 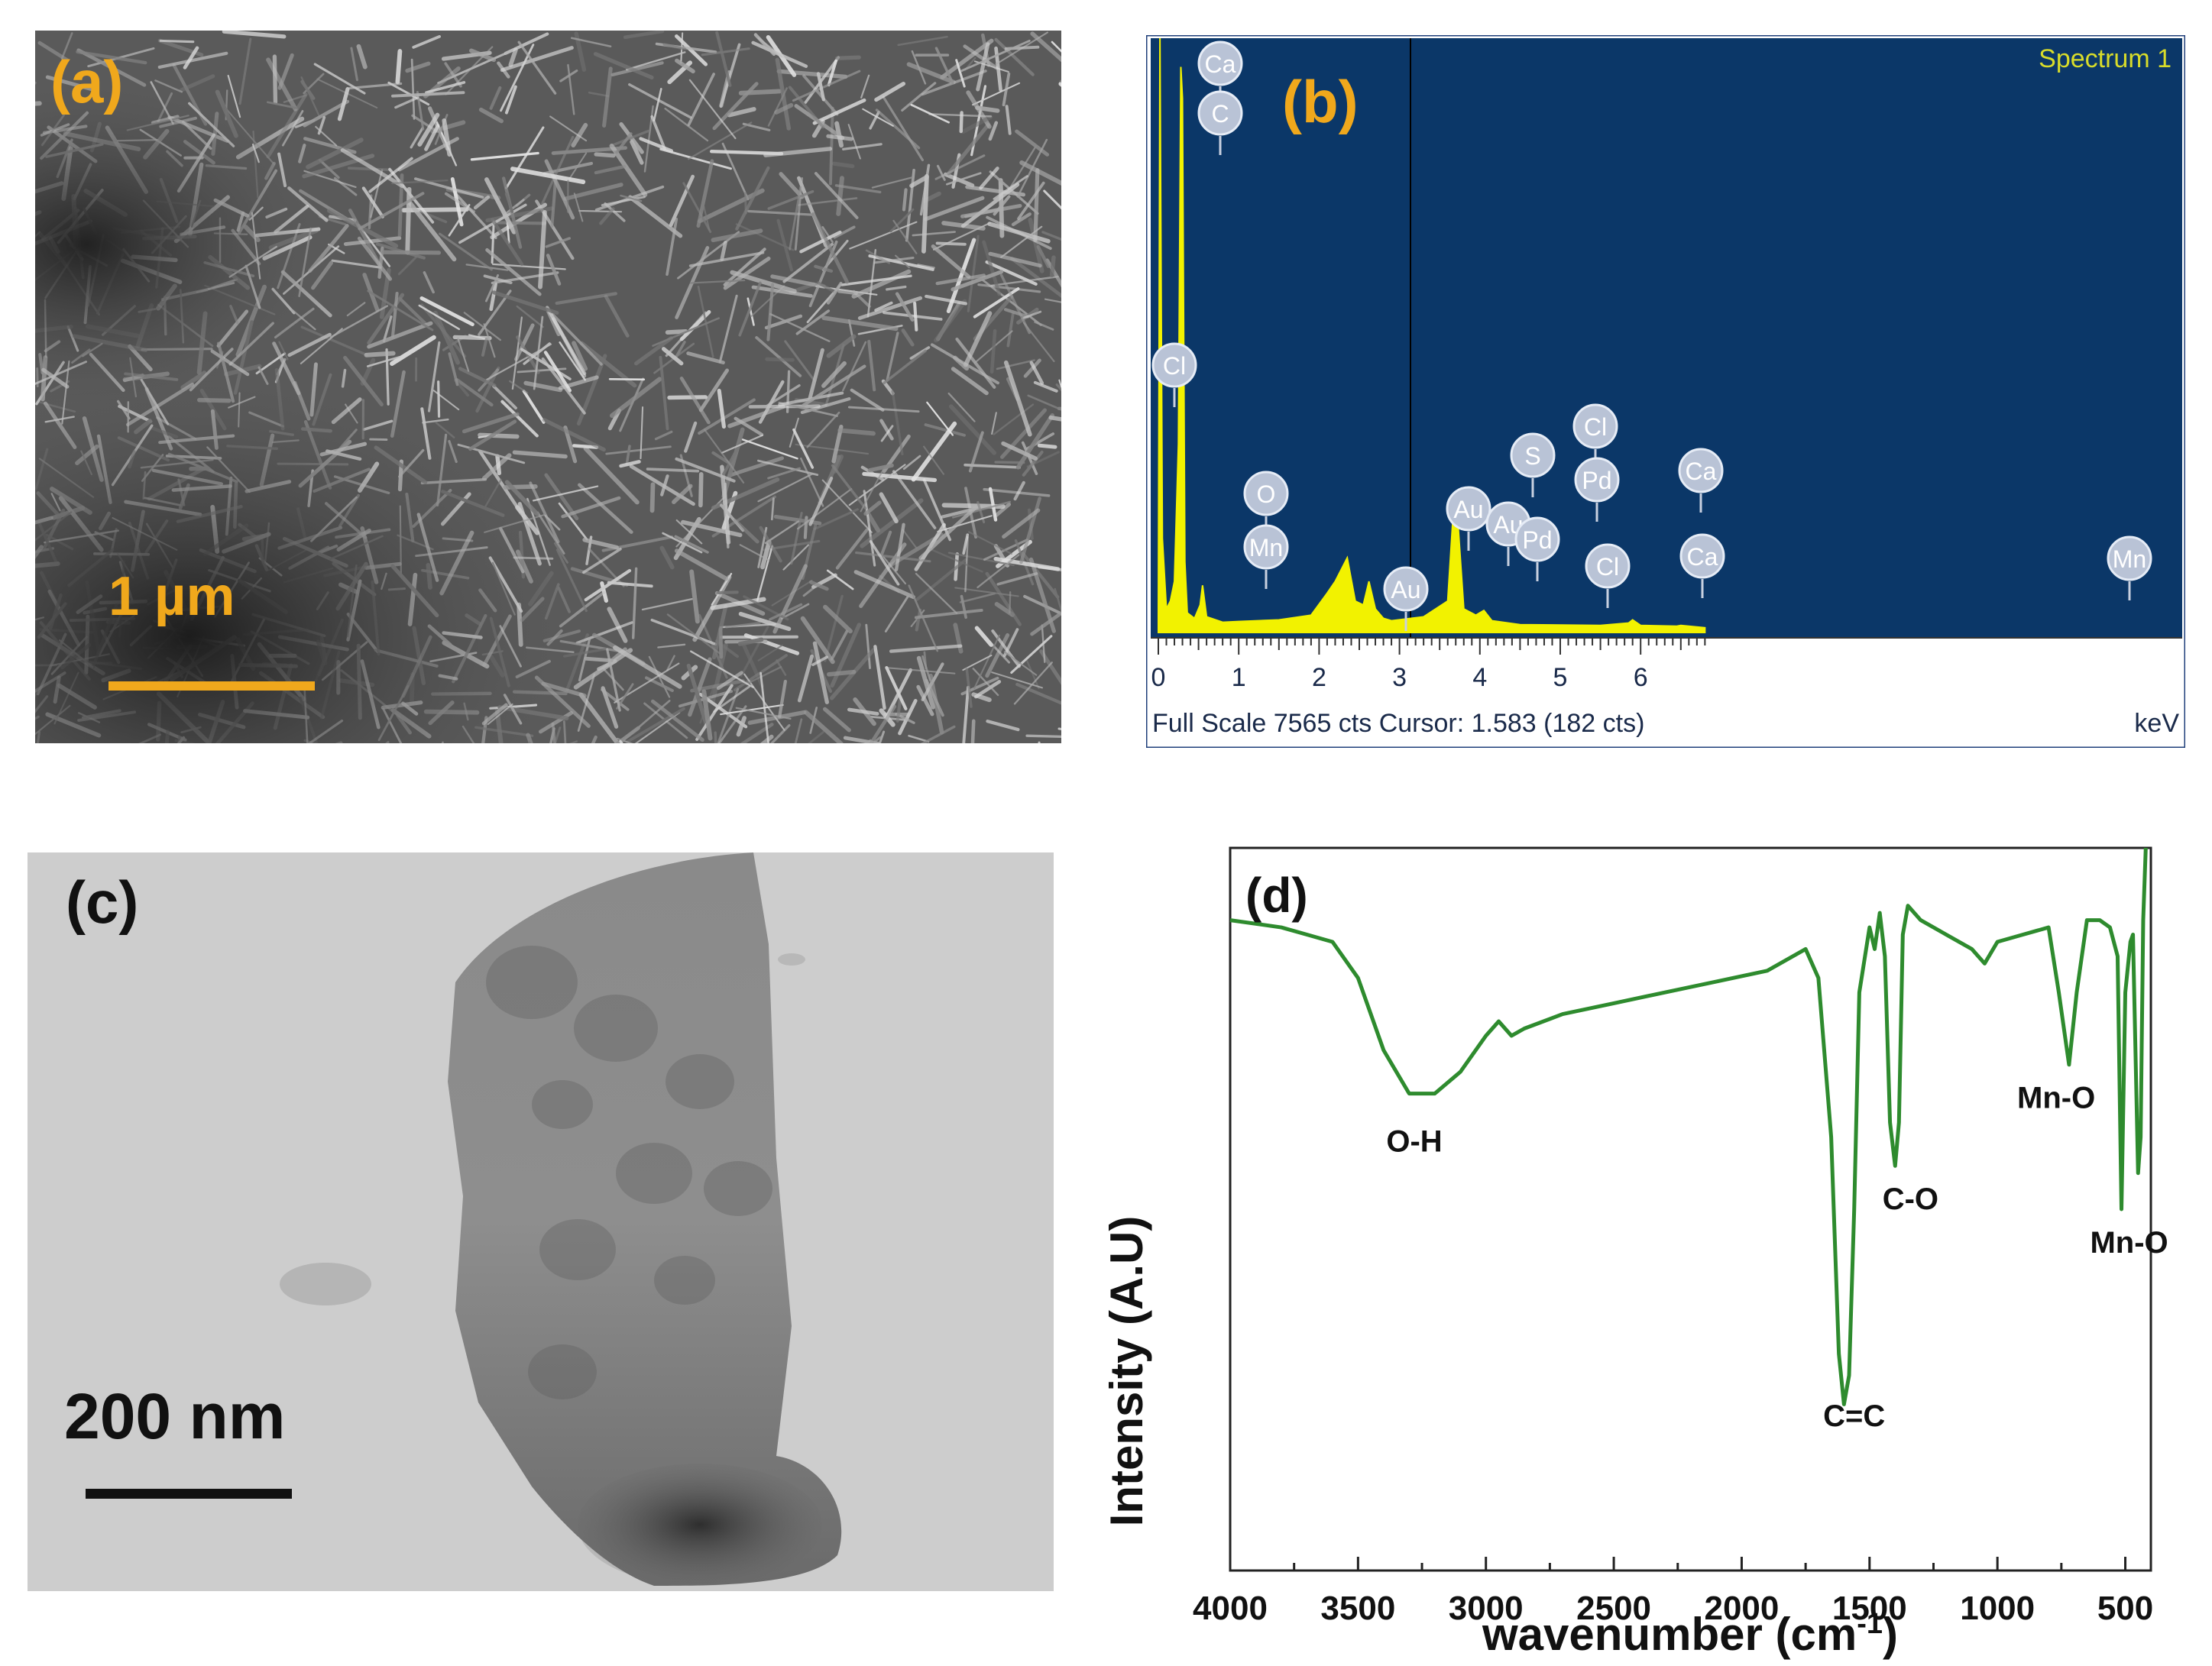 I want to click on scalebar-label-c: 200 nm, so click(x=175, y=1417).